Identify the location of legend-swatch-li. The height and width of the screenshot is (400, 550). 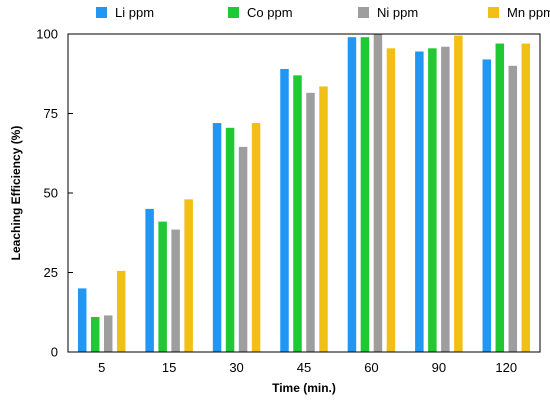
(101, 12).